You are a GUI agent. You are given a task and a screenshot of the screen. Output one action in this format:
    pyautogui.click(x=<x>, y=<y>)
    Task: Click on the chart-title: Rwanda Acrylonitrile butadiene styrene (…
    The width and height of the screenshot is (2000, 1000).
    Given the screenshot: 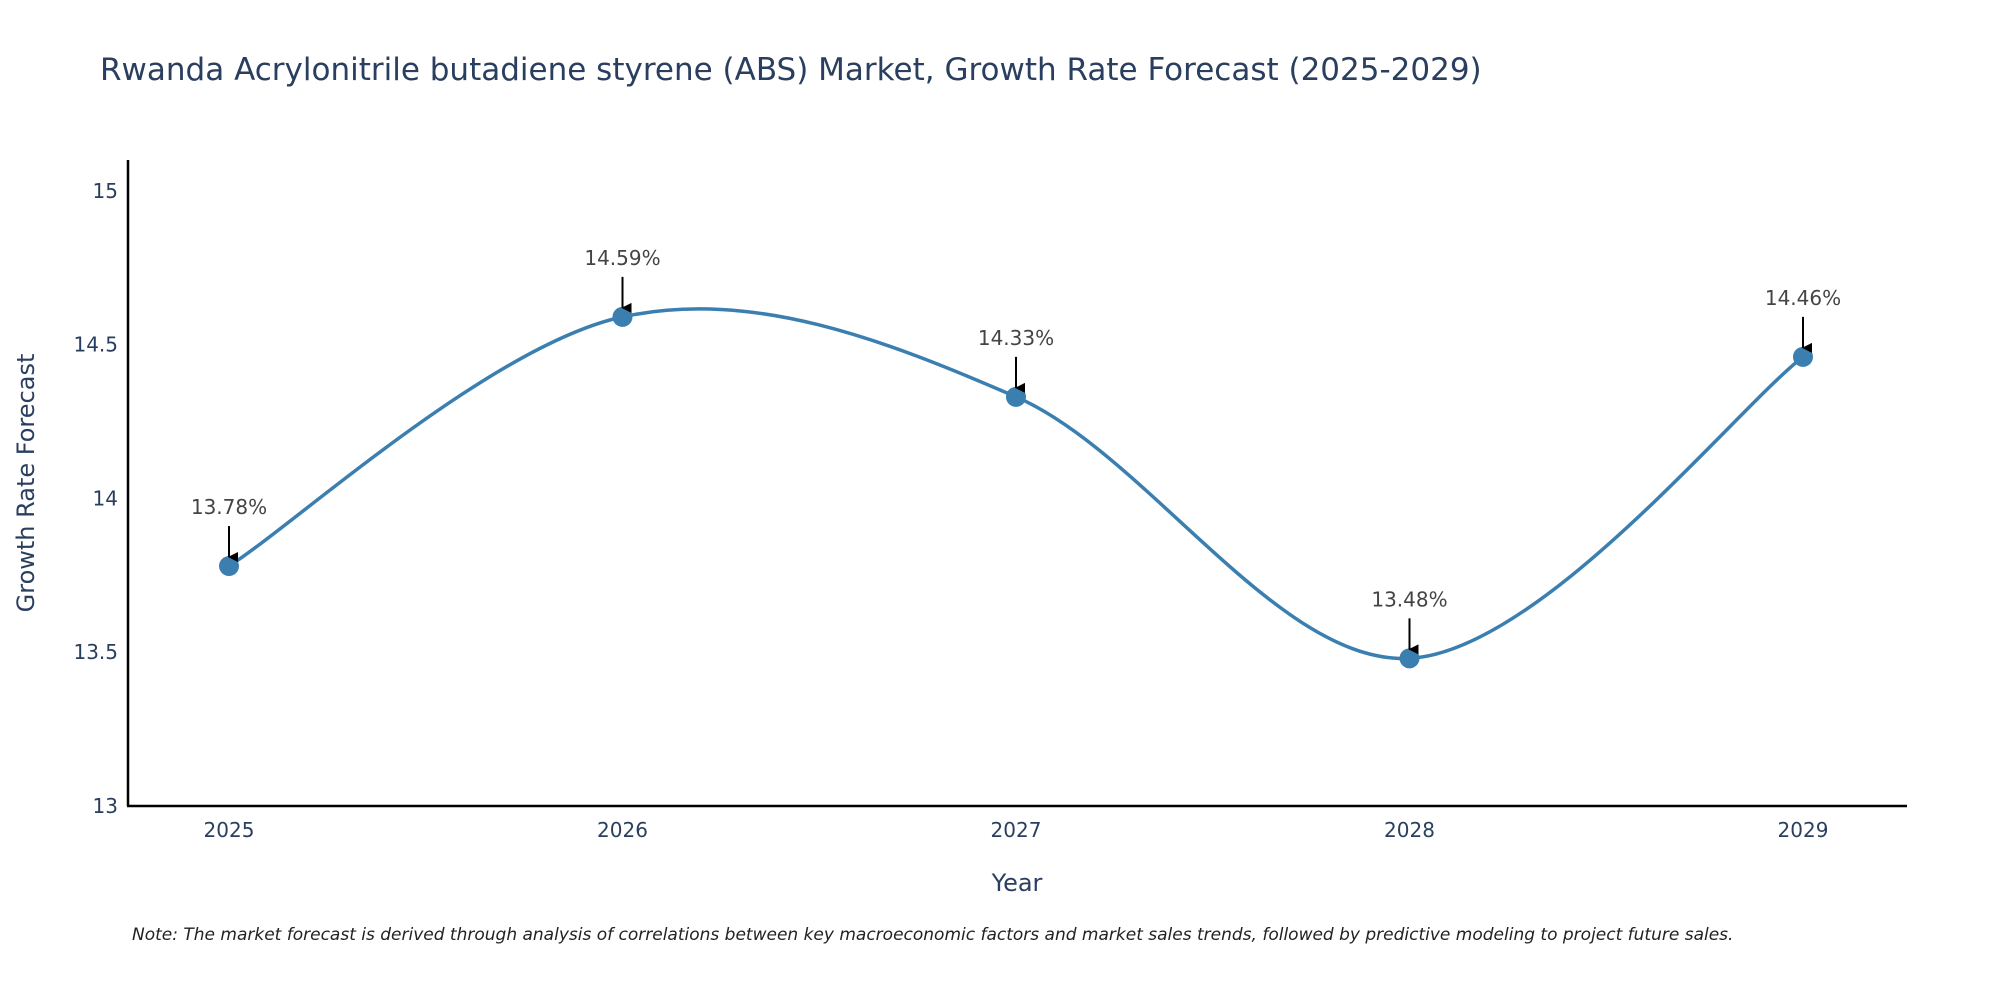 What is the action you would take?
    pyautogui.click(x=791, y=70)
    